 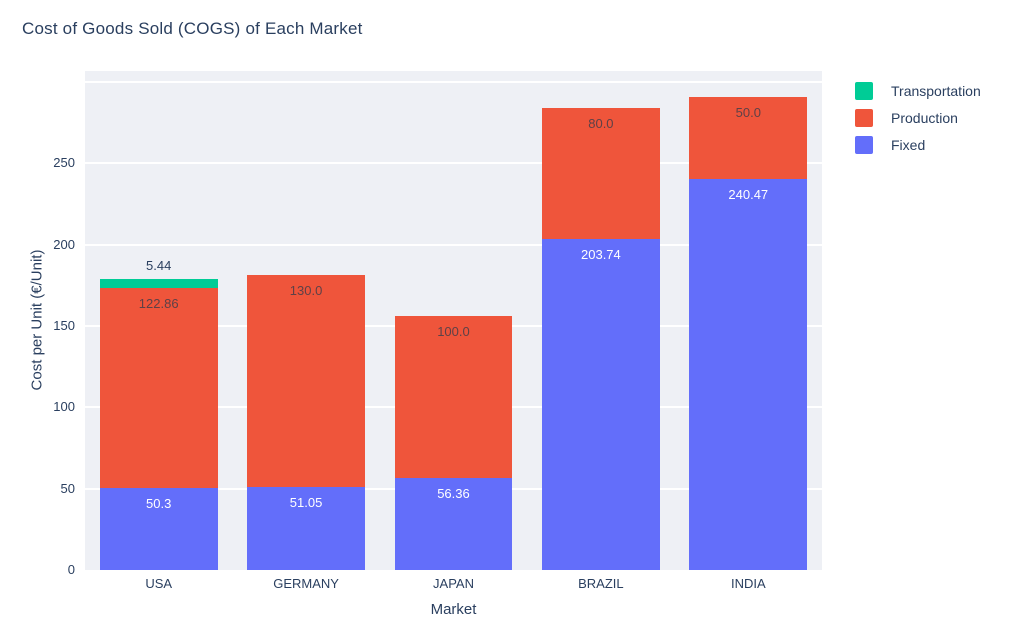 What do you see at coordinates (453, 331) in the screenshot?
I see `bar-label-production-japan: 100.0` at bounding box center [453, 331].